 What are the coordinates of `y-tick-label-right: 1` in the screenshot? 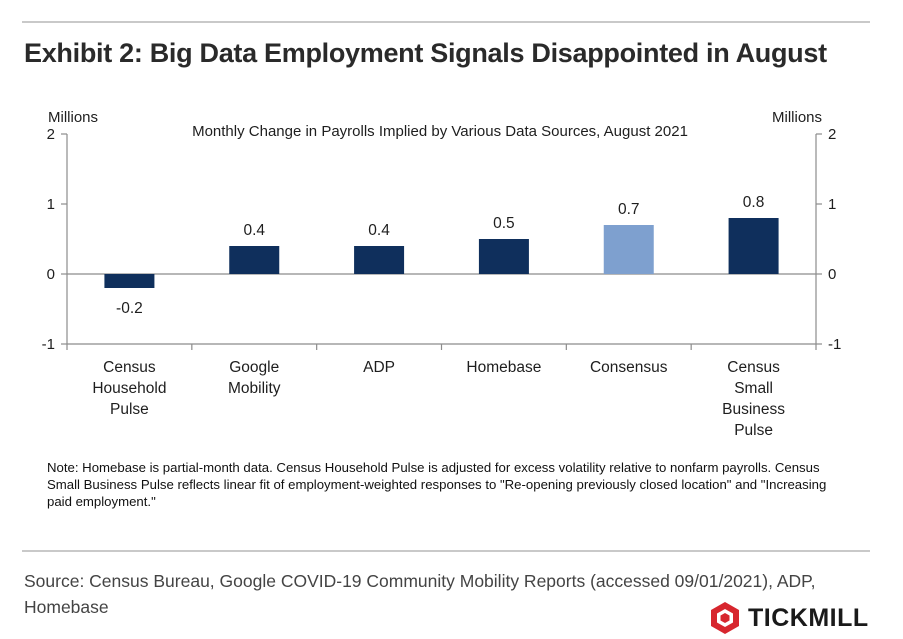 It's located at (832, 204).